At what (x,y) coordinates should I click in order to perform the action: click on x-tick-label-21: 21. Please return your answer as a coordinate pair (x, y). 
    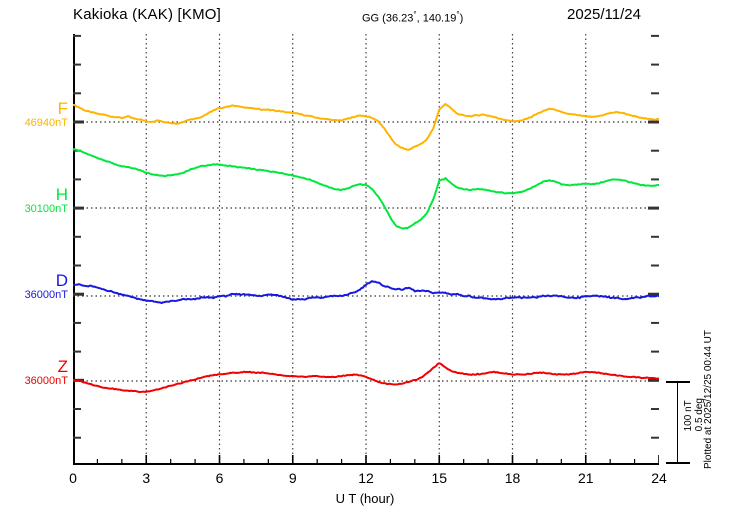
    Looking at the image, I should click on (585, 478).